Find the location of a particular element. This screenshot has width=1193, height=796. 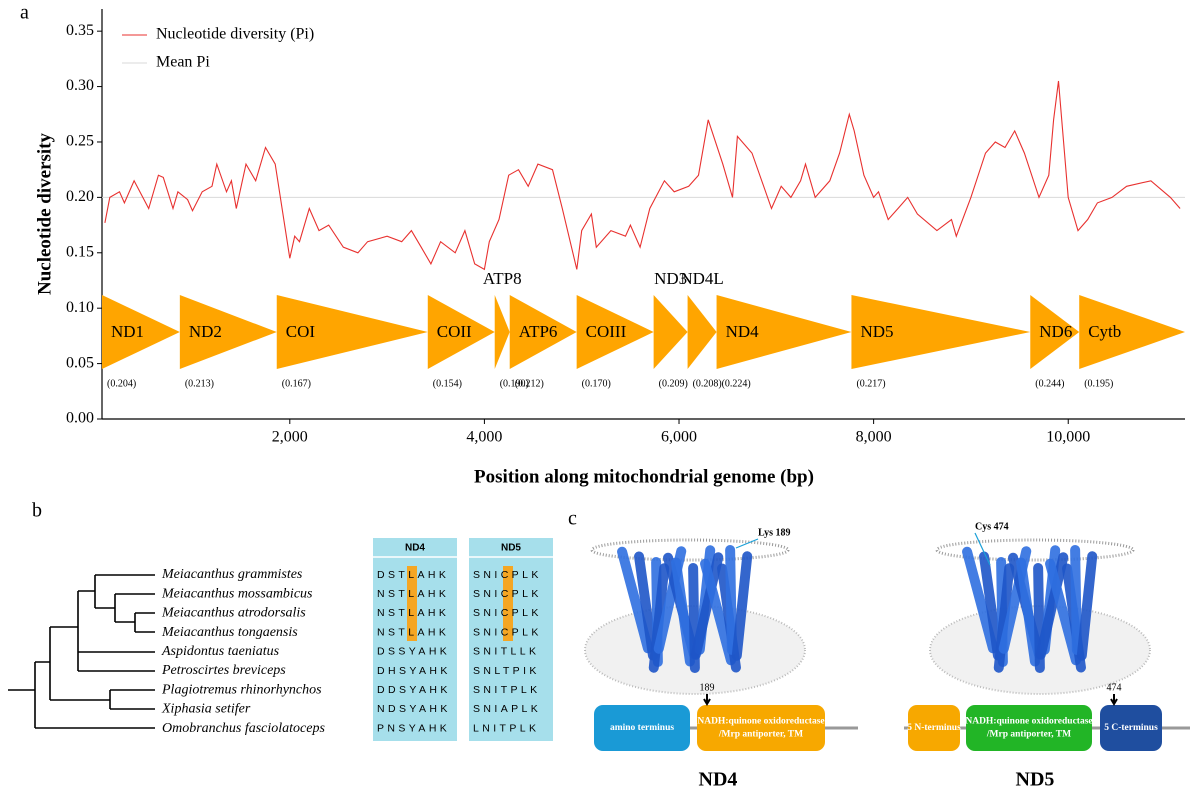

callout-line is located at coordinates (747, 543).